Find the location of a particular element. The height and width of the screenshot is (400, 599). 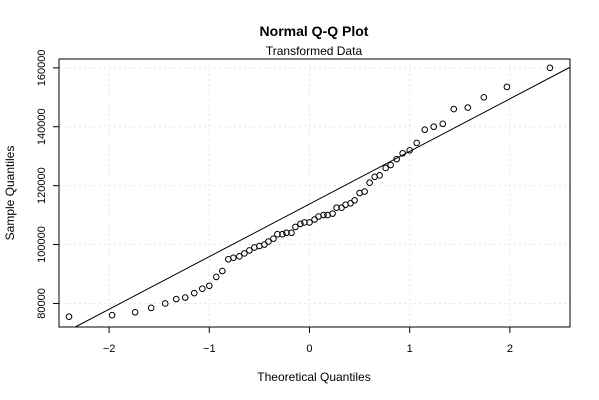

y-tick-label: 80000 is located at coordinates (42, 303).